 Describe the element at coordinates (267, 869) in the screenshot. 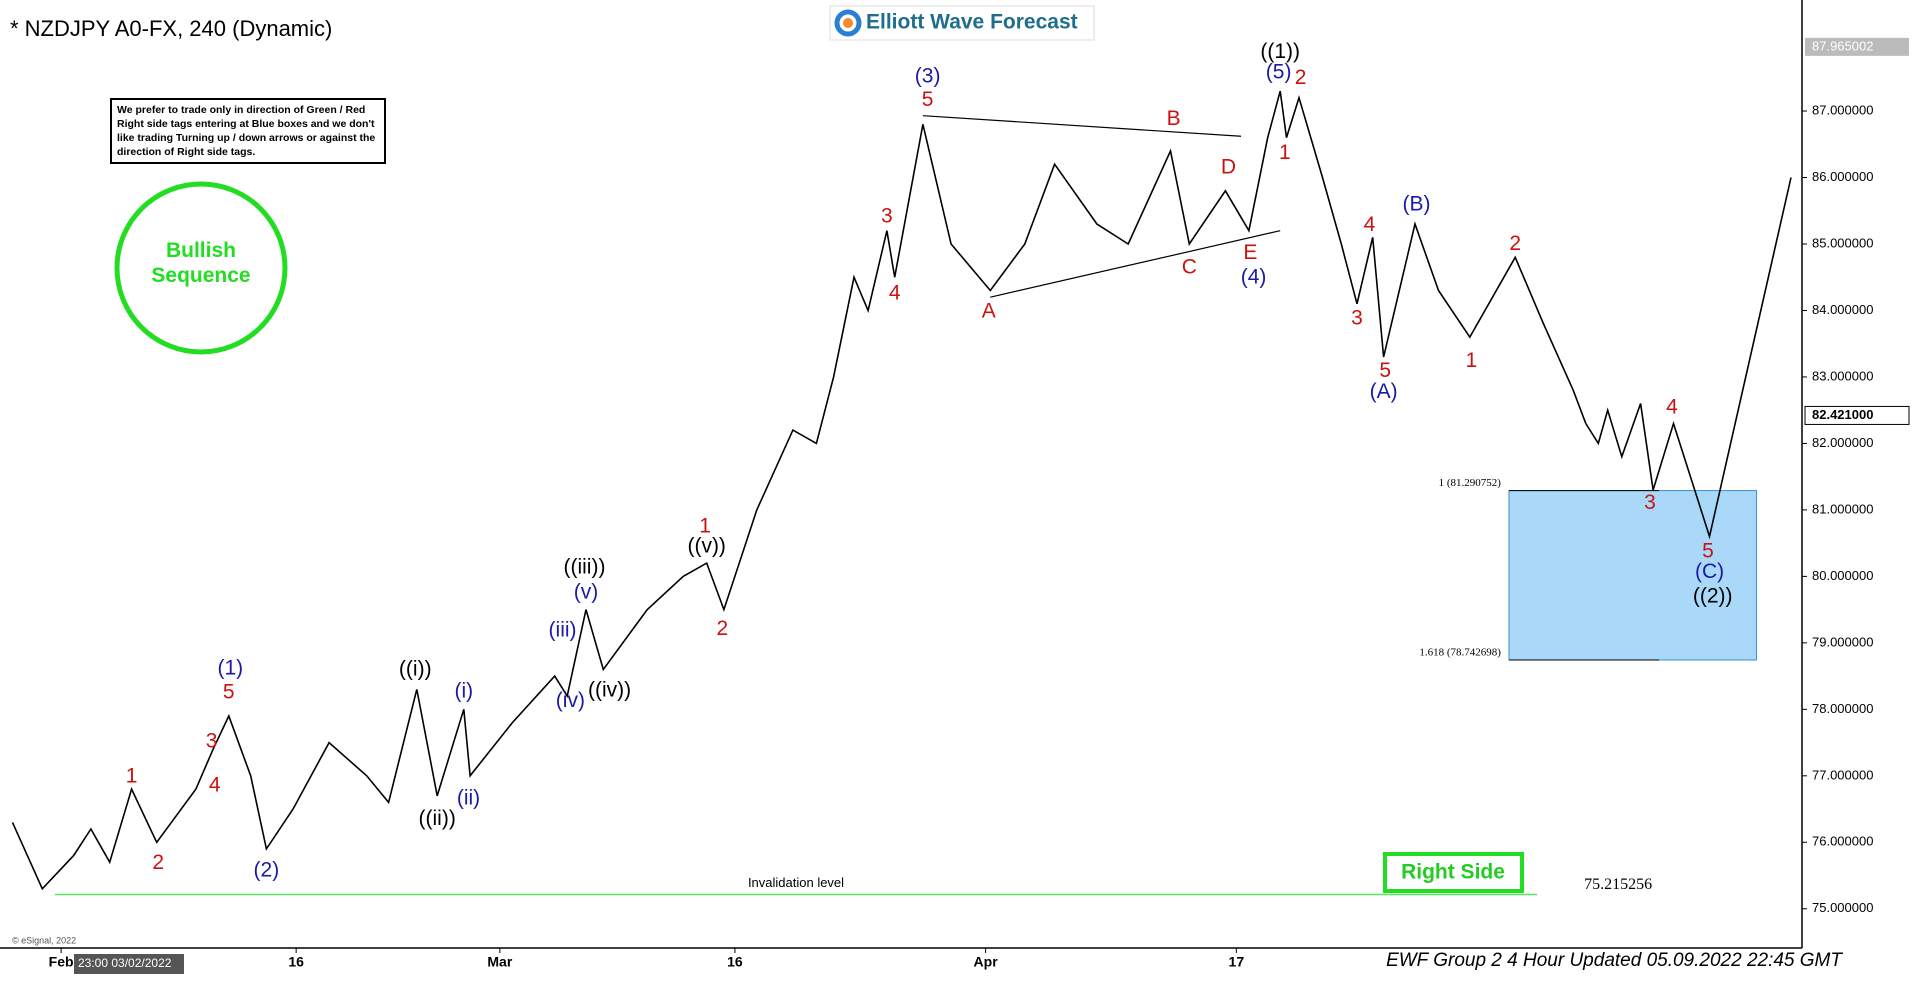

I see `wave-label: (2)` at that location.